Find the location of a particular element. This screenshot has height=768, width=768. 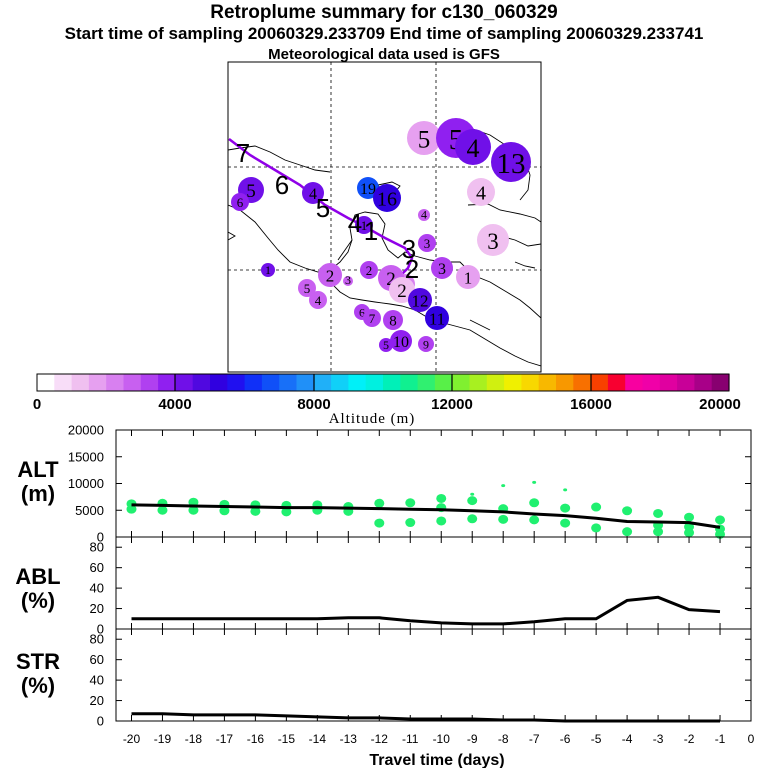

plume-label: 13 is located at coordinates (511, 164).